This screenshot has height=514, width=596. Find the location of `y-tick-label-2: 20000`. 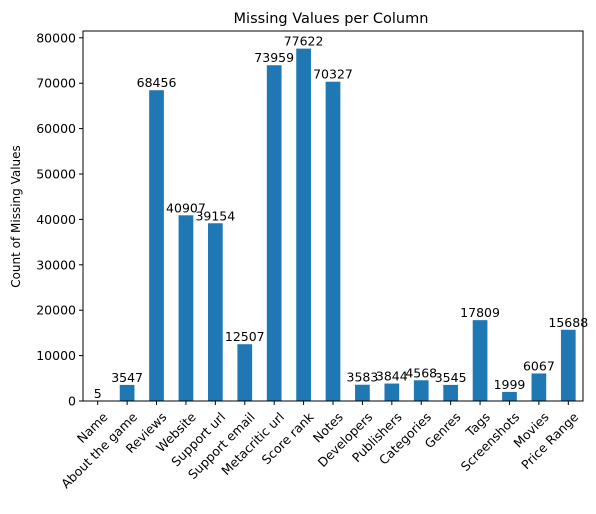

y-tick-label-2: 20000 is located at coordinates (56, 310).